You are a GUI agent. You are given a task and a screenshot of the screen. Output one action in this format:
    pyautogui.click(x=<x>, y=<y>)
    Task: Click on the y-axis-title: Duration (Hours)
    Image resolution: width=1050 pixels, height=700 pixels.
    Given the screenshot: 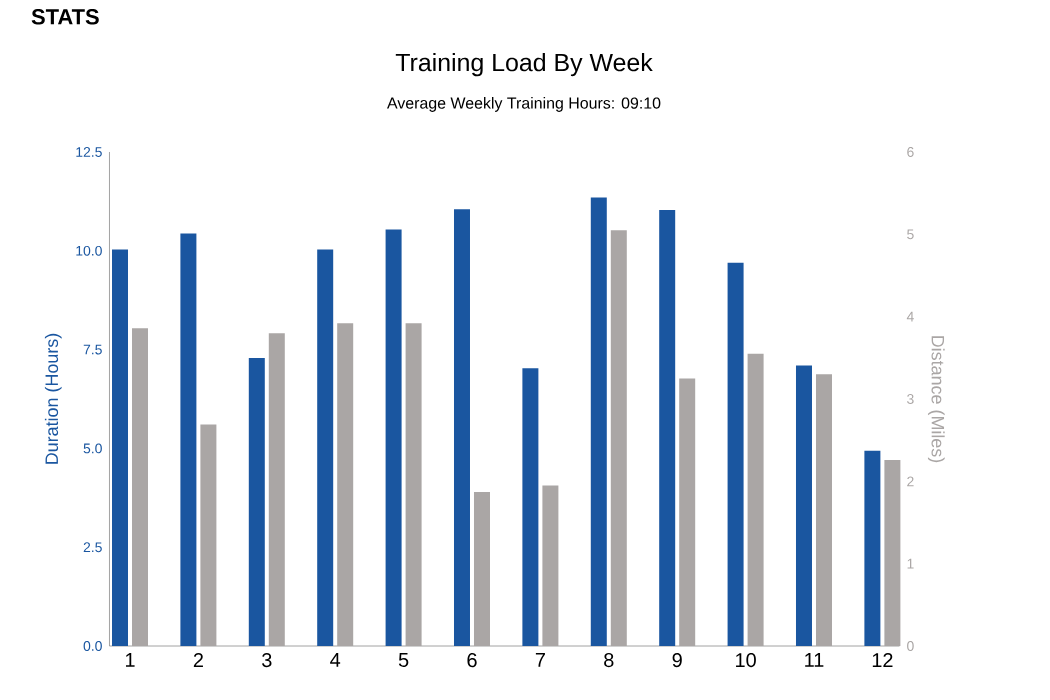 What is the action you would take?
    pyautogui.click(x=53, y=398)
    